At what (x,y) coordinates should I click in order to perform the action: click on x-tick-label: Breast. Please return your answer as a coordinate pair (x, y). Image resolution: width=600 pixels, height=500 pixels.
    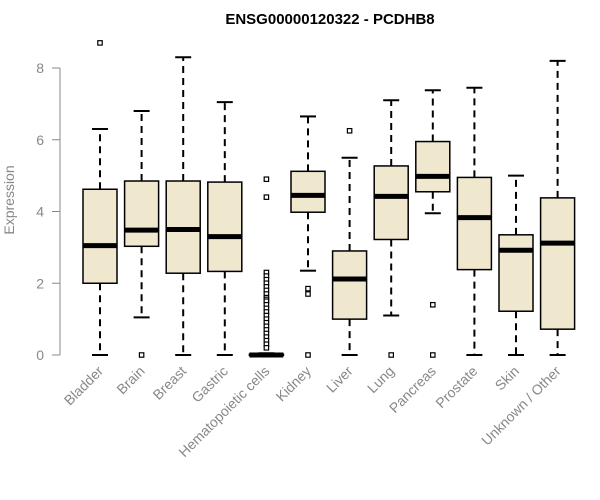
    Looking at the image, I should click on (169, 383).